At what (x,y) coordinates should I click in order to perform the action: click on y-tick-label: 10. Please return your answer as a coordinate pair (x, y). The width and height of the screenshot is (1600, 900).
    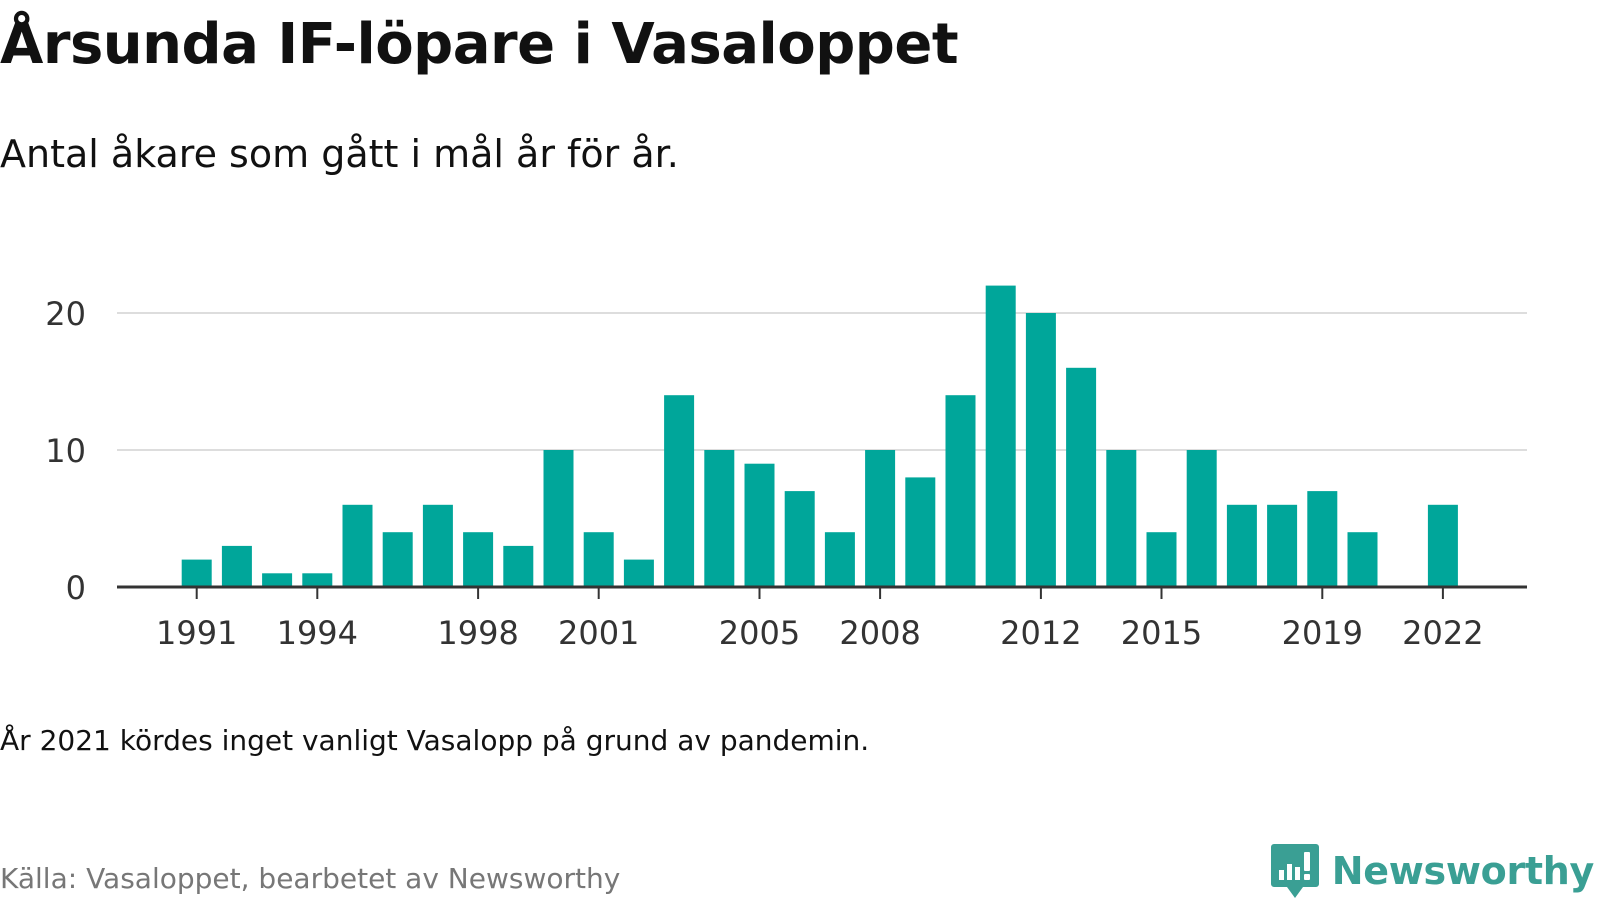
    Looking at the image, I should click on (65, 451).